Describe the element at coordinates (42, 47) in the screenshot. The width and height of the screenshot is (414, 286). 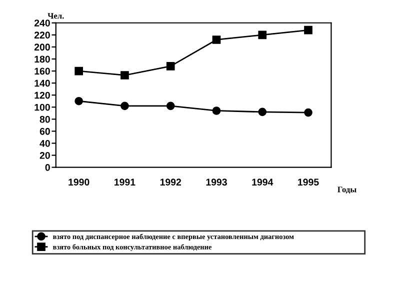
I see `y-tick-label: 200` at that location.